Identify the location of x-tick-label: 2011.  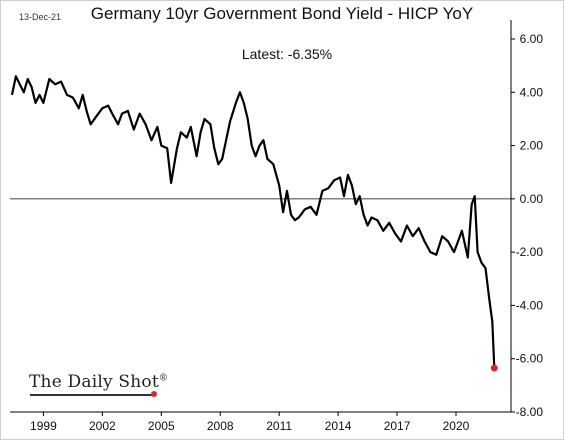
(279, 426).